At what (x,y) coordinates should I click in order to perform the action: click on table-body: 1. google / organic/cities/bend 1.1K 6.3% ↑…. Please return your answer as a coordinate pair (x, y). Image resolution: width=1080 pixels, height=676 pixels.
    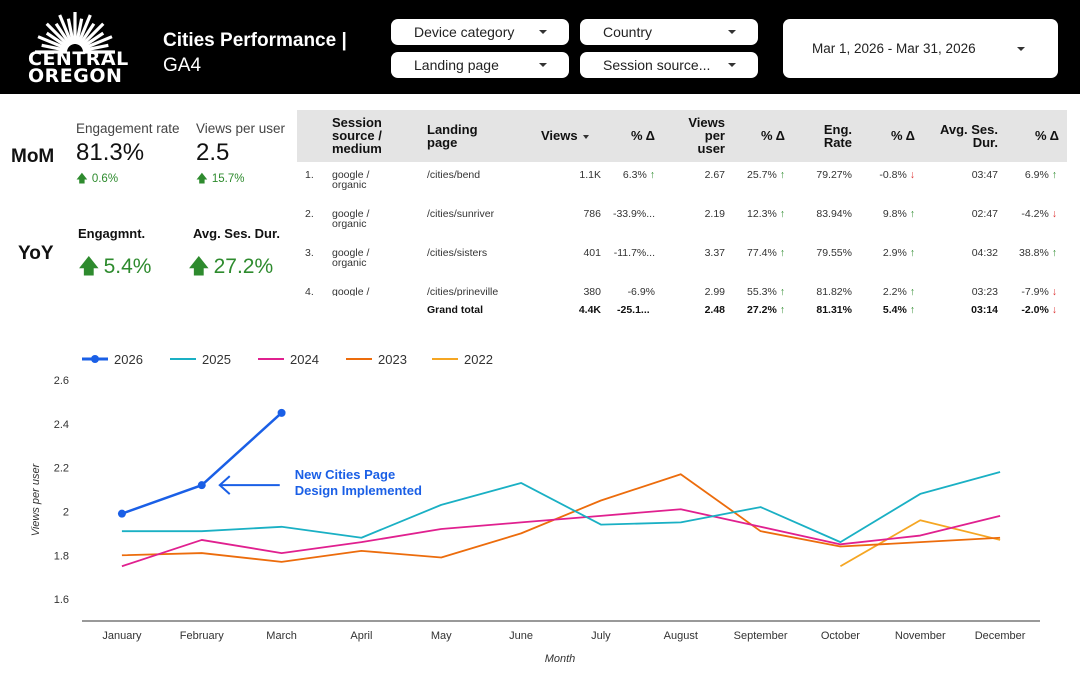
    Looking at the image, I should click on (682, 229).